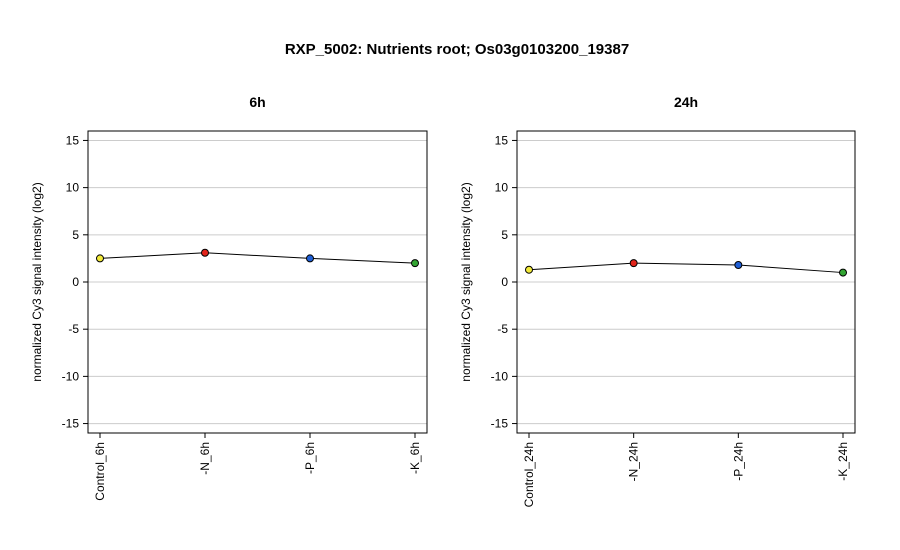 The width and height of the screenshot is (900, 550). I want to click on x-tick-label: Control_24h, so click(529, 474).